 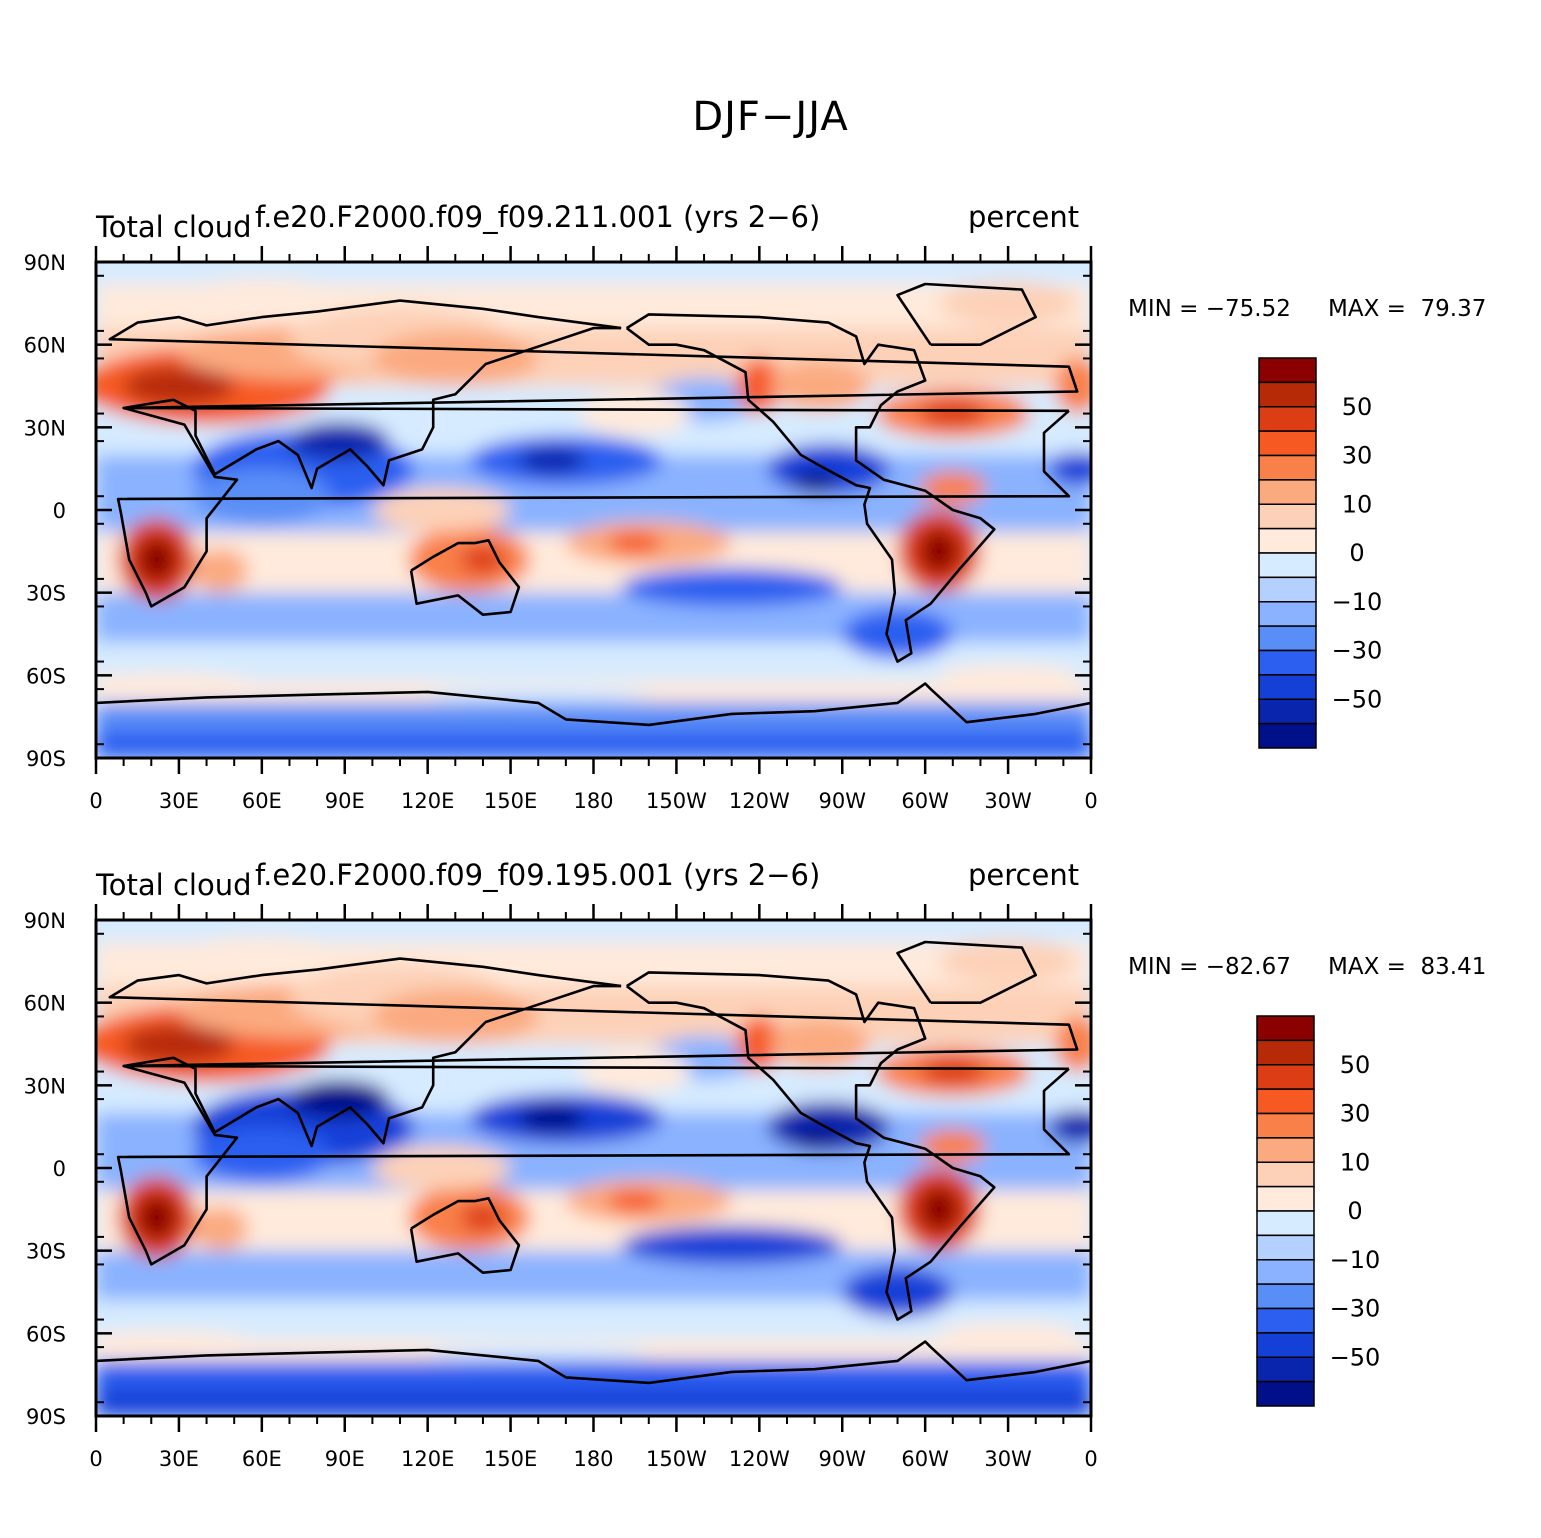 I want to click on min-label: MIN = −75.52, so click(x=1209, y=309).